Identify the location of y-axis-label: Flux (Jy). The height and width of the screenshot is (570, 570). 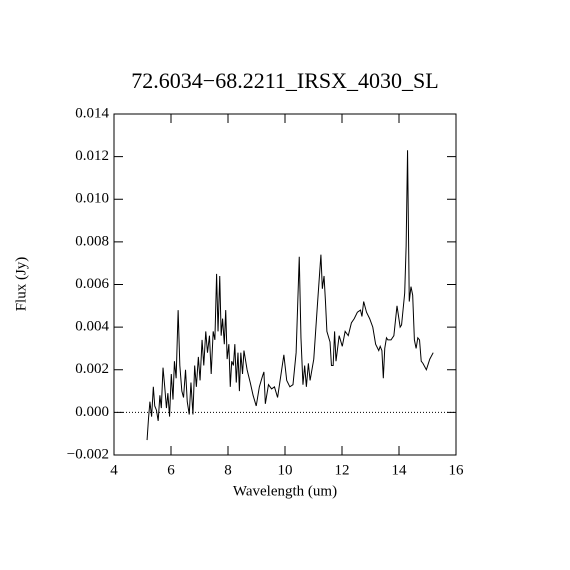
(21, 284).